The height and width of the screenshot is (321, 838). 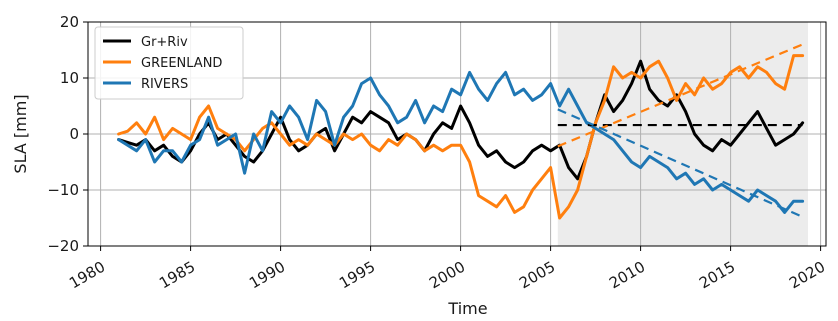 I want to click on x-tick-label: 1985, so click(x=177, y=275).